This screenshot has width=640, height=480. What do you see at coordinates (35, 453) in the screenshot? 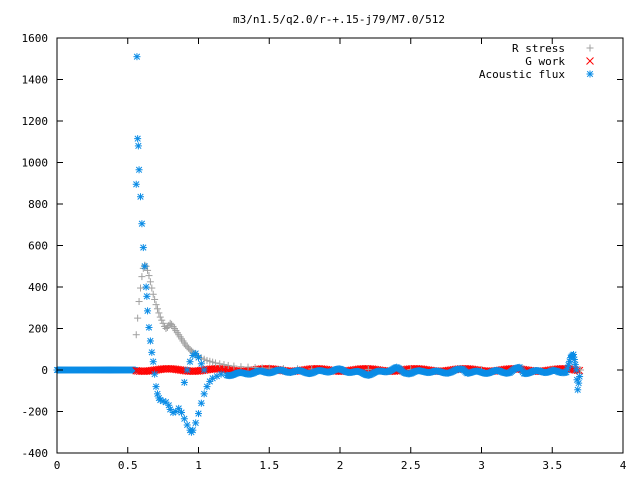
I see `y-tick-label: -400` at bounding box center [35, 453].